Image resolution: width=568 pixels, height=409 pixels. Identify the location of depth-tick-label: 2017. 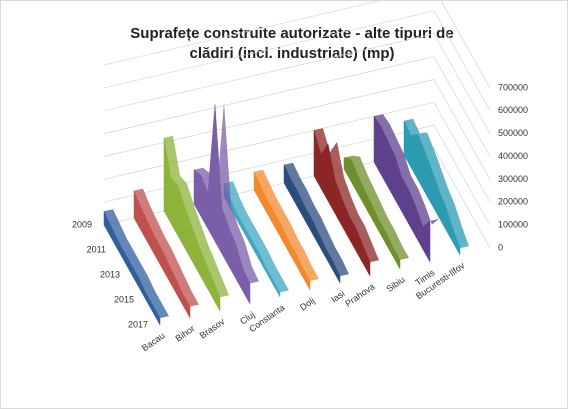
(138, 324).